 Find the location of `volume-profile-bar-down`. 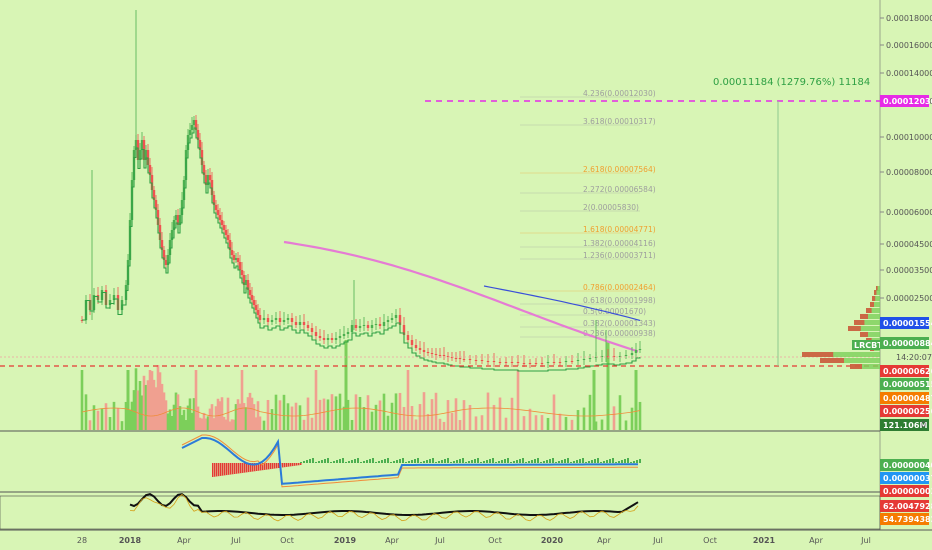

volume-profile-bar-down is located at coordinates (869, 310).